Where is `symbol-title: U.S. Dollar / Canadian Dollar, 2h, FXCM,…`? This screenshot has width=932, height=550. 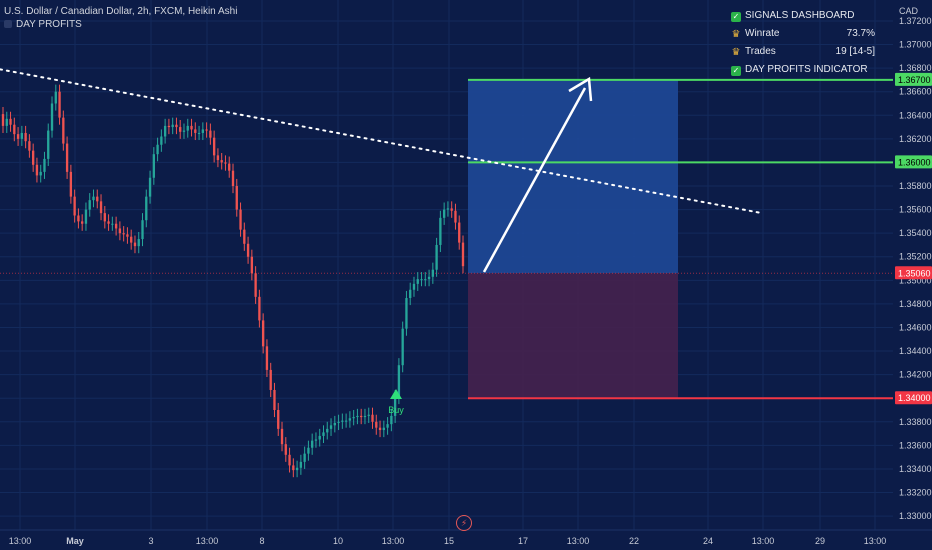
symbol-title: U.S. Dollar / Canadian Dollar, 2h, FXCM,… is located at coordinates (121, 11).